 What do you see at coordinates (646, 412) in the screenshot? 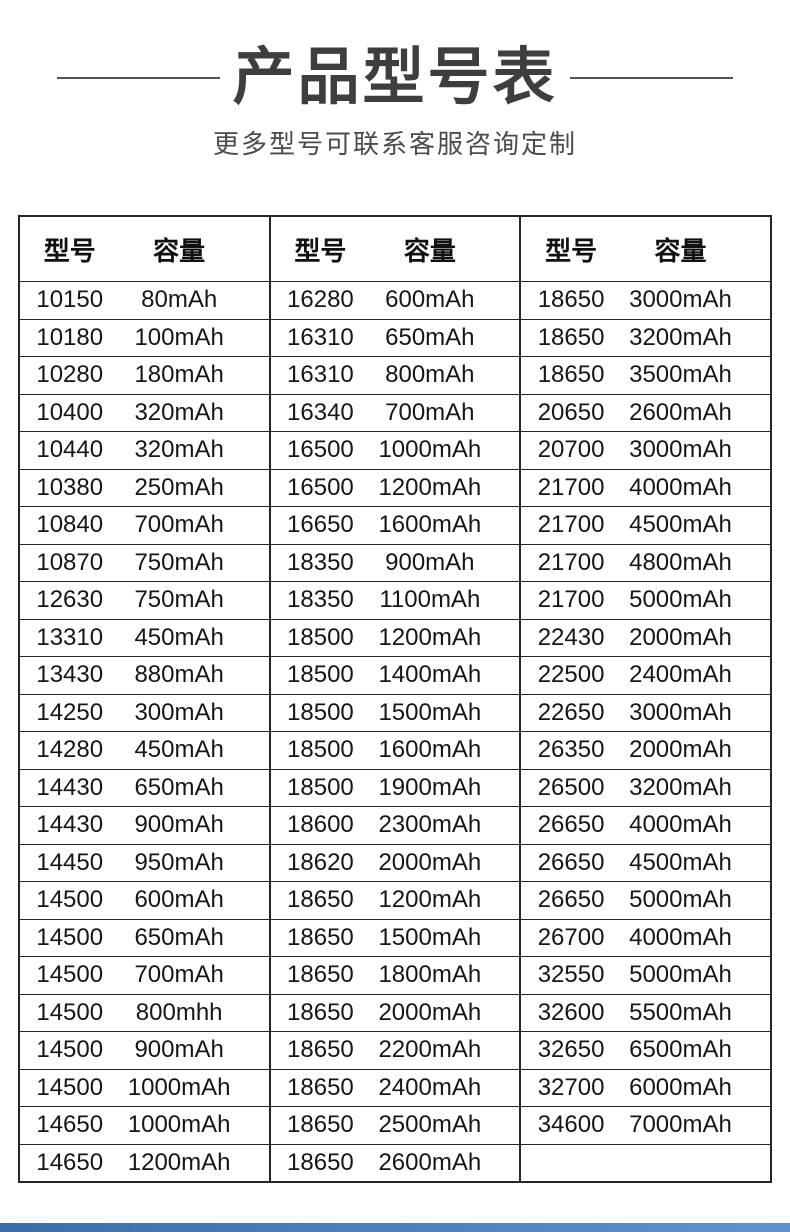
I see `table-row: 20650 2600mAh` at bounding box center [646, 412].